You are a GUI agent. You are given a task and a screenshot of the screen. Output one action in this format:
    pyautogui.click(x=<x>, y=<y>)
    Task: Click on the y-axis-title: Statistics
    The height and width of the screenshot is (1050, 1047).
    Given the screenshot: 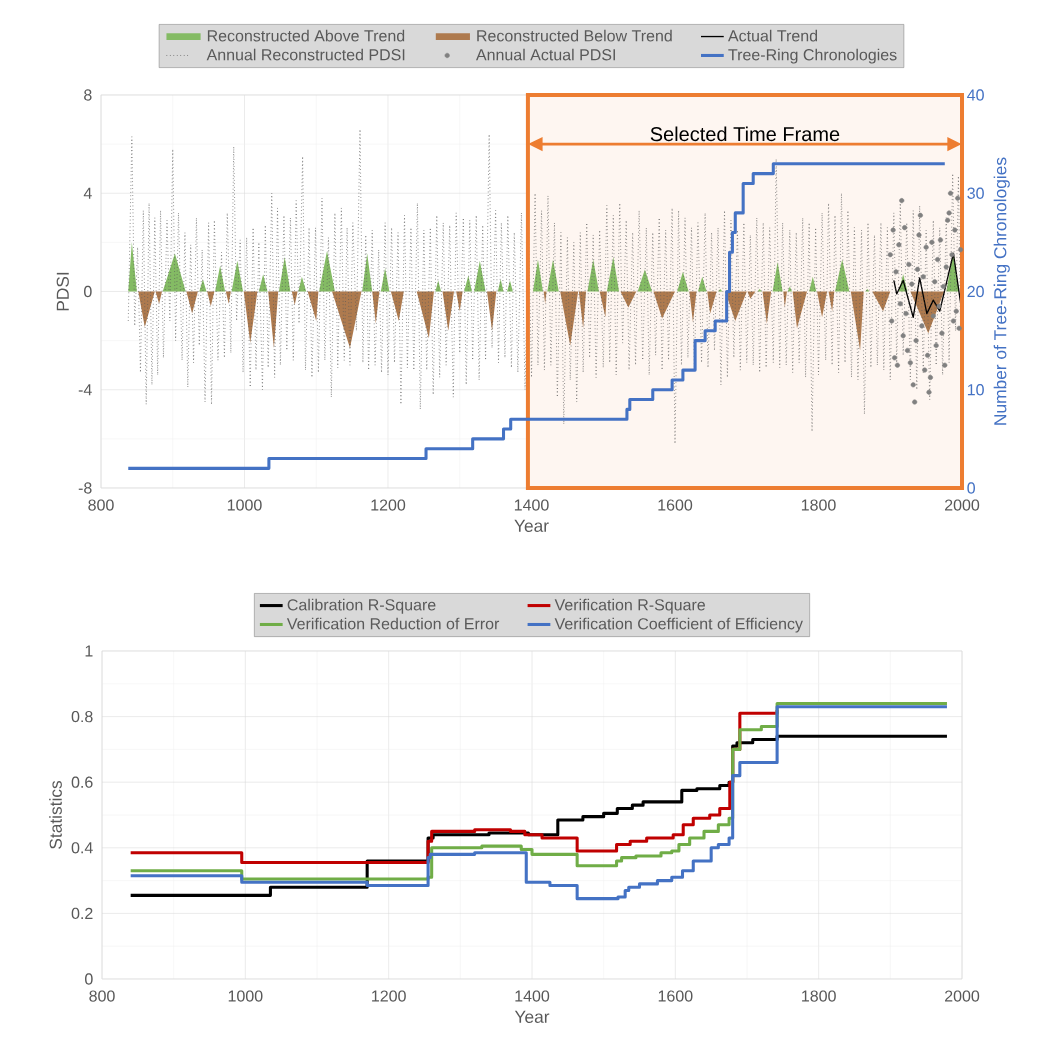 What is the action you would take?
    pyautogui.click(x=55, y=814)
    